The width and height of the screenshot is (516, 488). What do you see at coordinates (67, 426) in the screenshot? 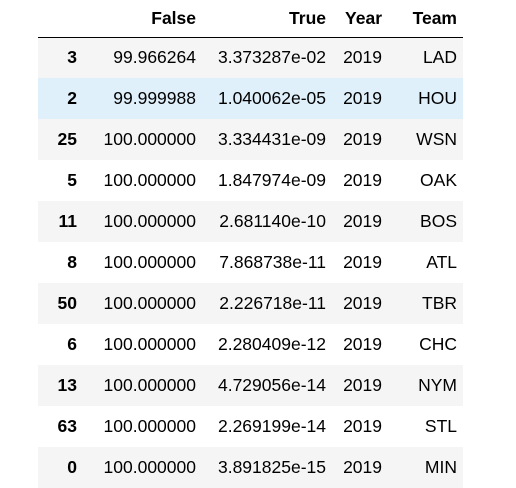
I see `row-index: 63` at bounding box center [67, 426].